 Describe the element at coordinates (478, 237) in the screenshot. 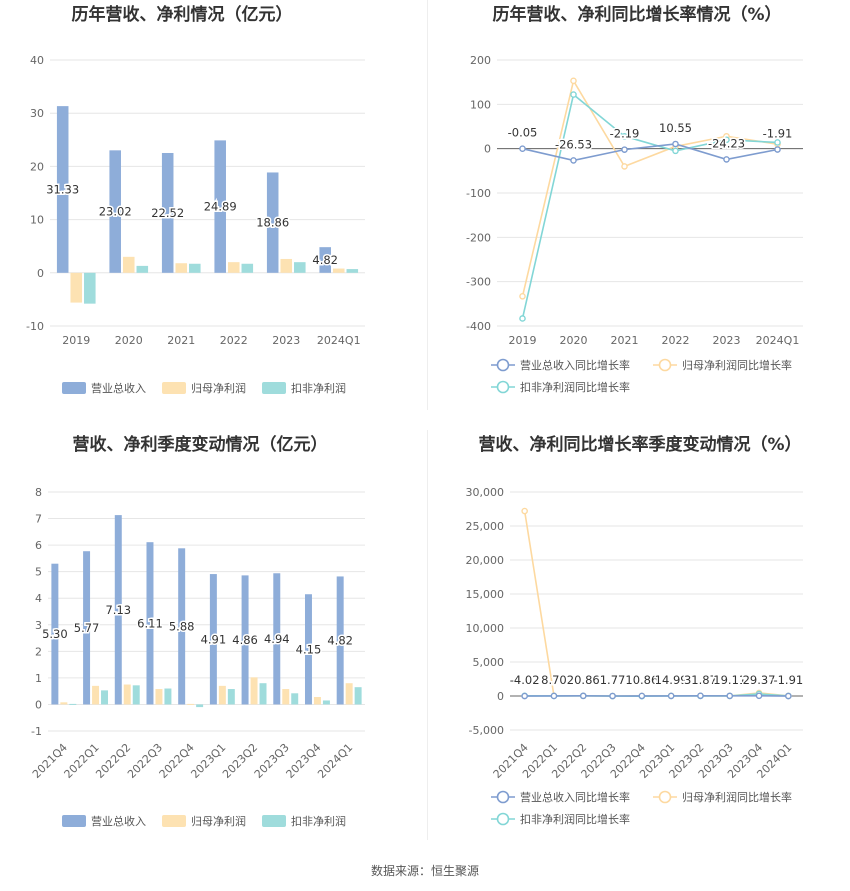

I see `annual-growth-ytick-label: -200` at that location.